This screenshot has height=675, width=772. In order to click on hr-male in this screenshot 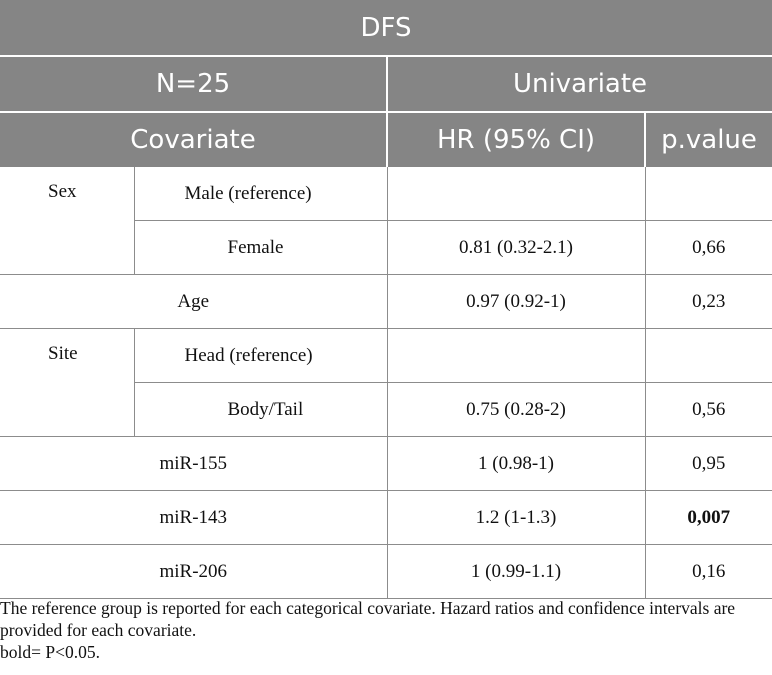, I will do `click(516, 194)`.